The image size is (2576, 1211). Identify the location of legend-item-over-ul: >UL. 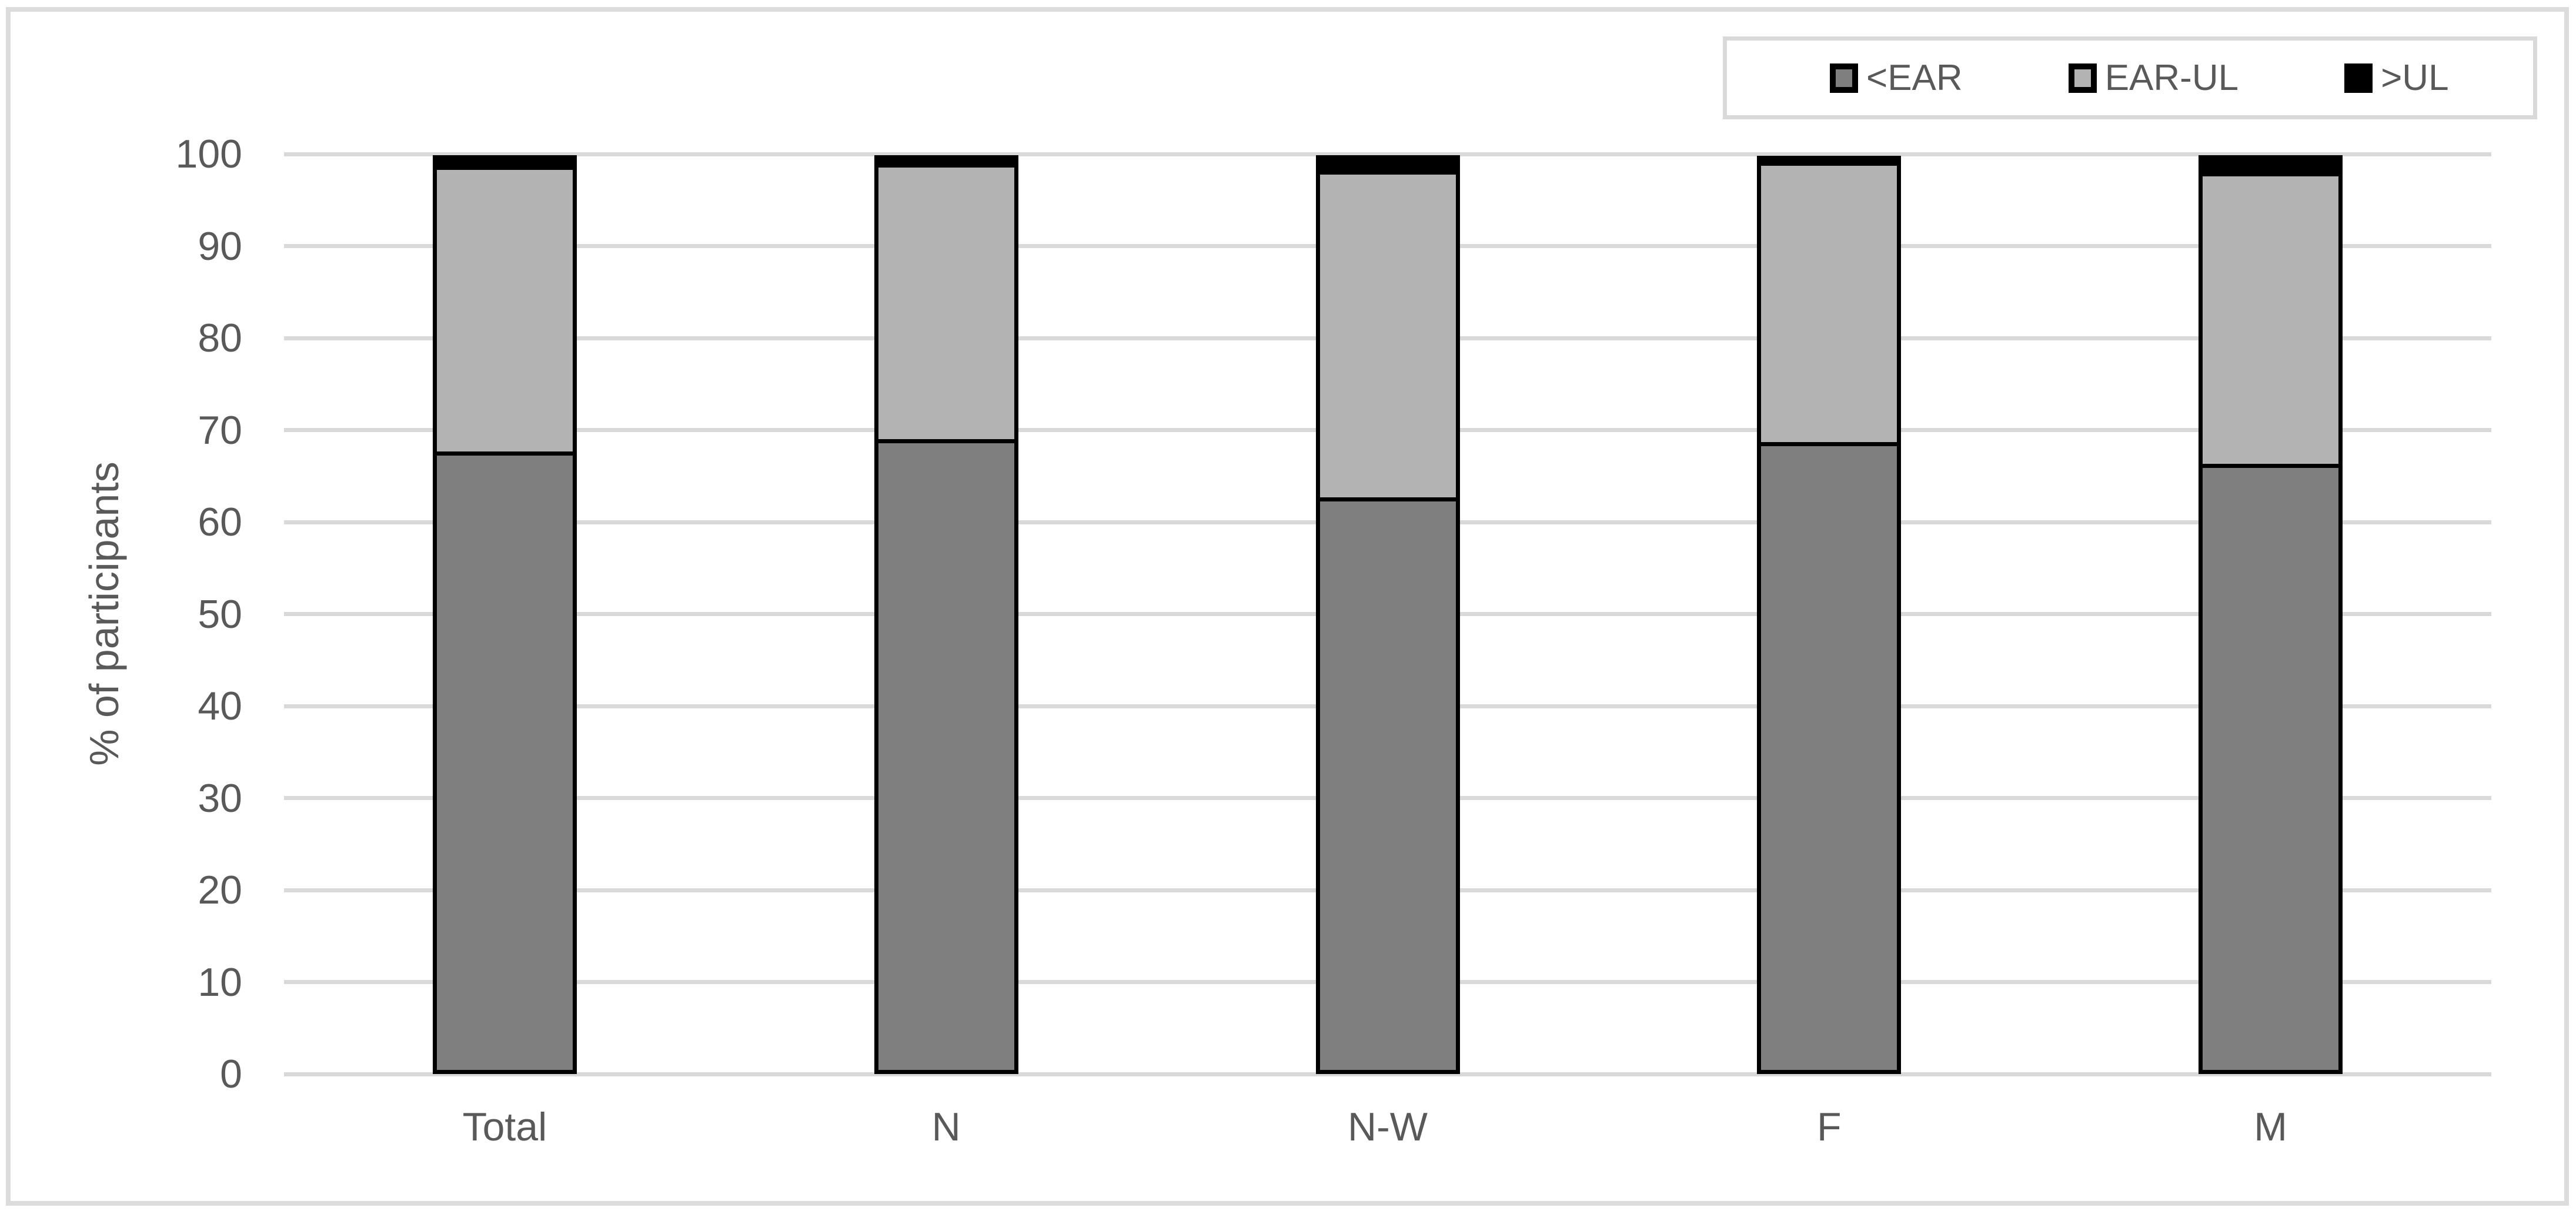
(2396, 78).